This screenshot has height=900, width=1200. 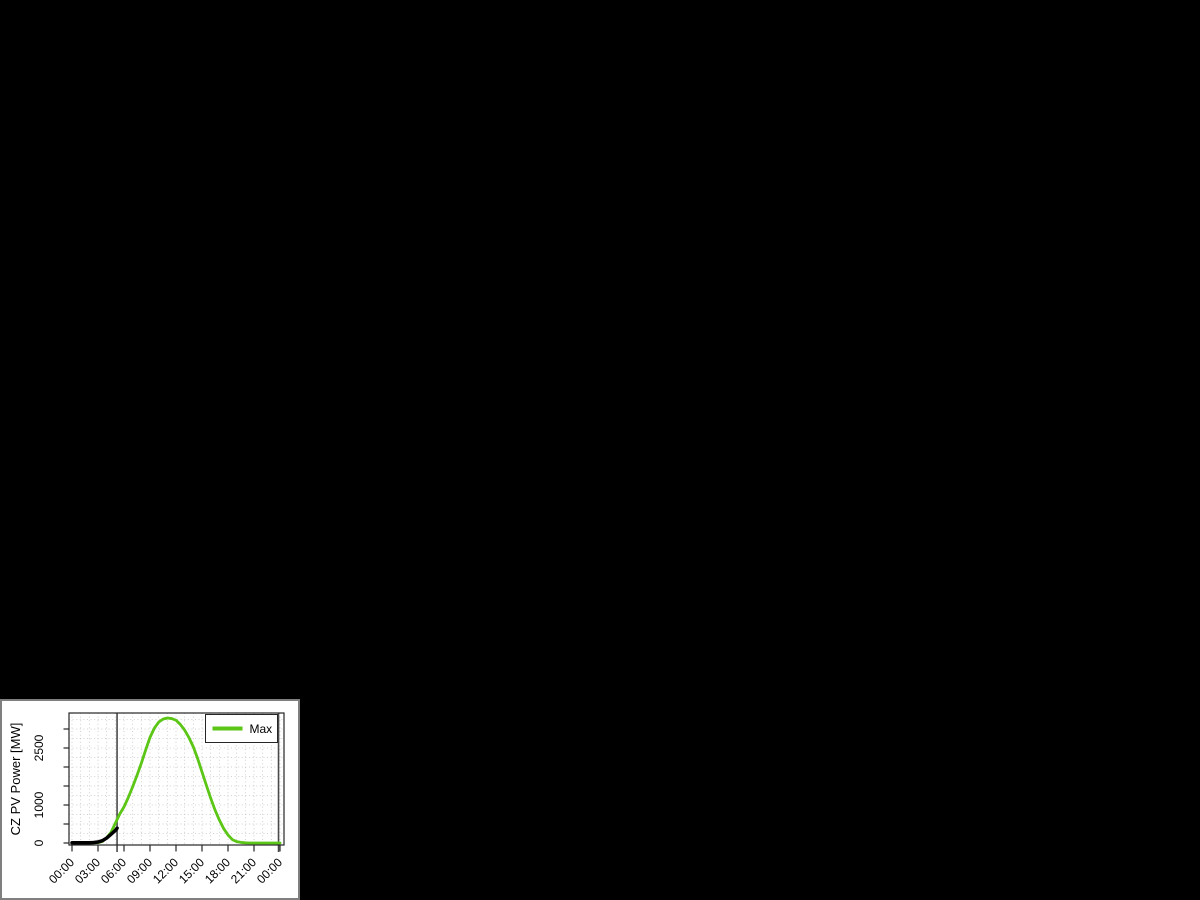 What do you see at coordinates (15, 779) in the screenshot?
I see `y-axis-title: CZ PV Power [MW]` at bounding box center [15, 779].